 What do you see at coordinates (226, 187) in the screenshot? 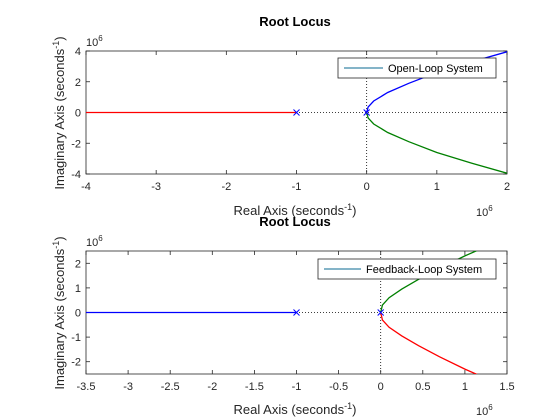
I see `open-loop-x-tick-label: -2` at bounding box center [226, 187].